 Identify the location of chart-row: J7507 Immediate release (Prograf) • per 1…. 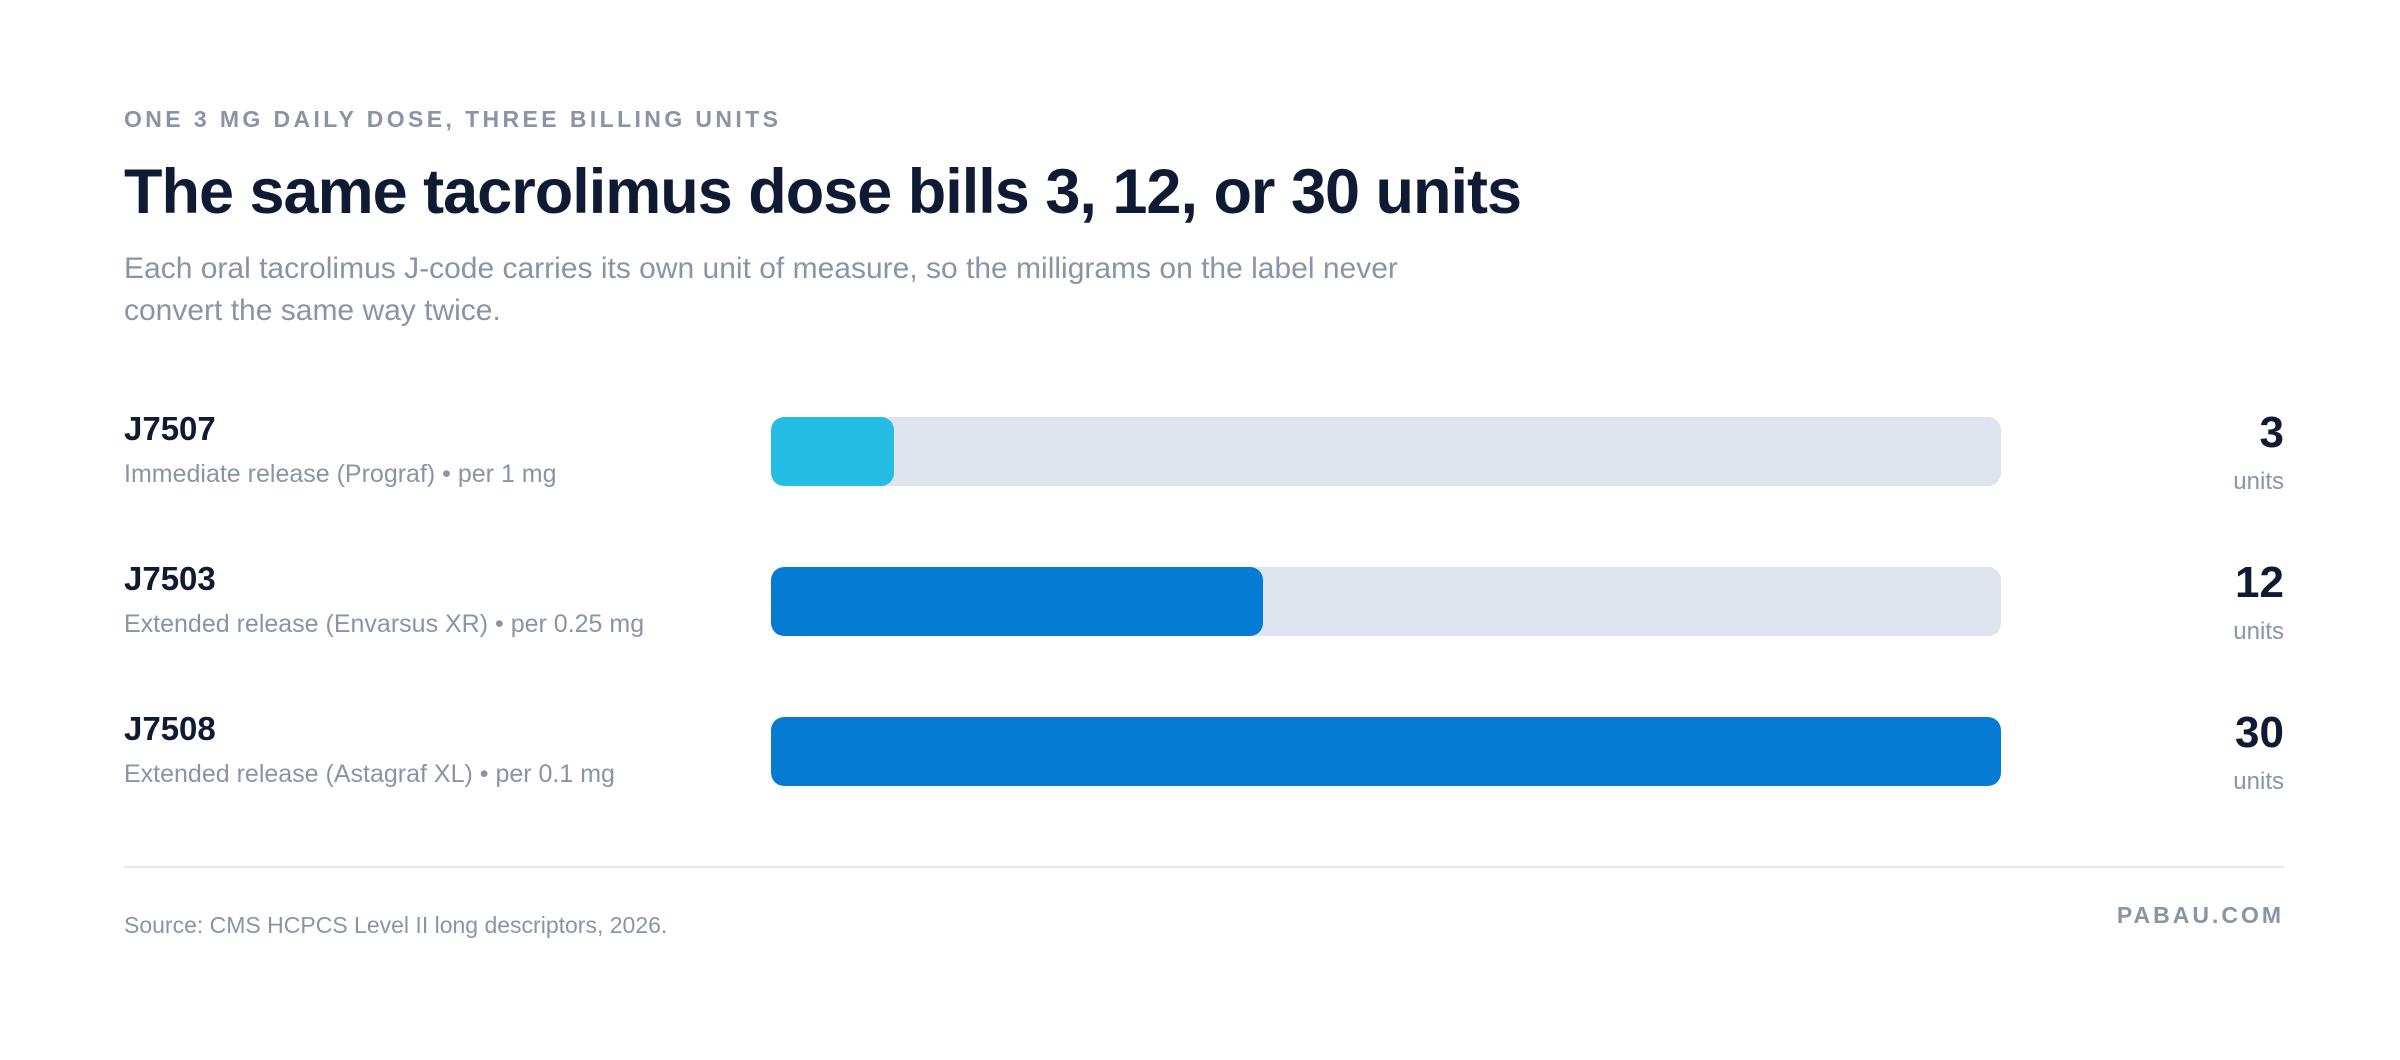
(1204, 455).